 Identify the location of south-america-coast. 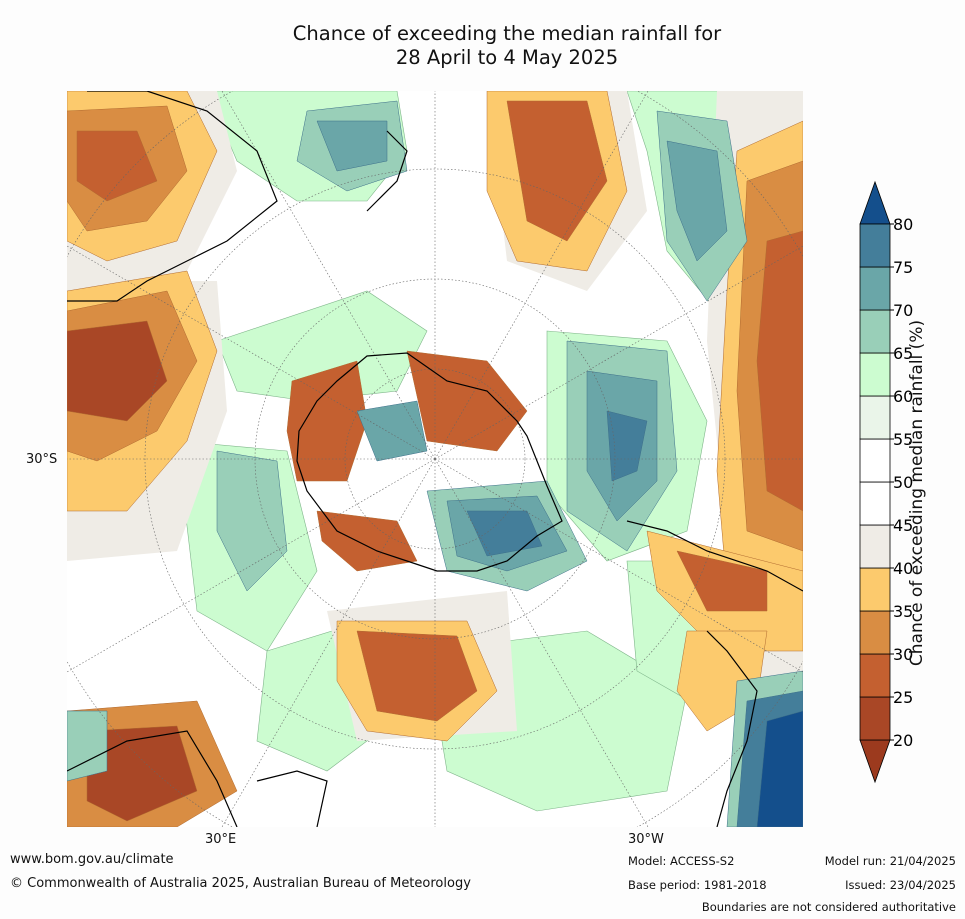
(714, 556).